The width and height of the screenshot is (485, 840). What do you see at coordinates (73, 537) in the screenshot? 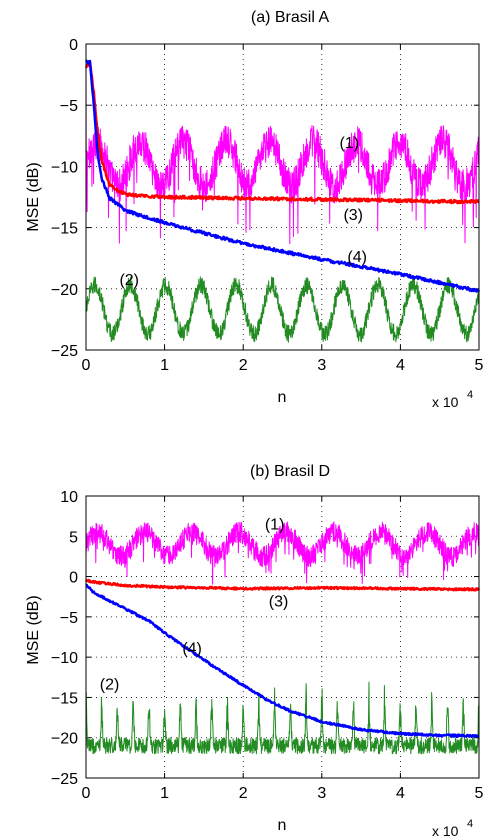
I see `y-tick-label: 5` at bounding box center [73, 537].